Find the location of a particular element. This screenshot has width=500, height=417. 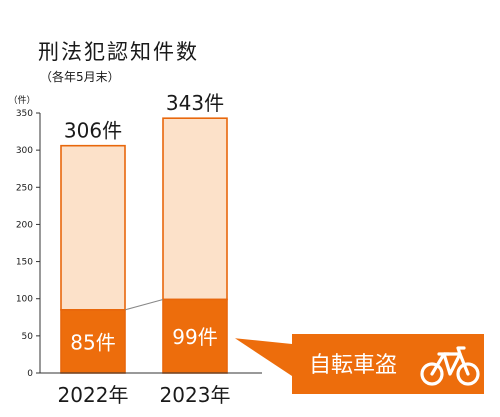

chart-subtitle: （各年5月末） is located at coordinates (80, 77).